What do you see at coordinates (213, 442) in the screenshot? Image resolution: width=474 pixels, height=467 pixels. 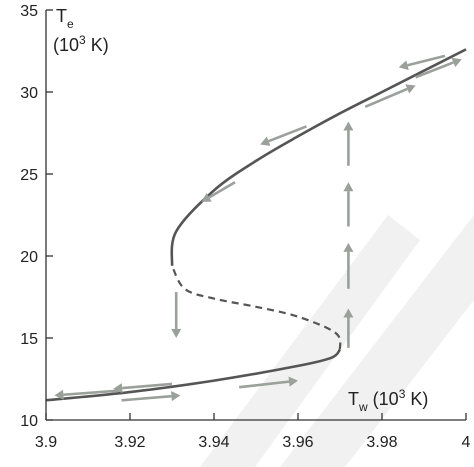 I see `x-tick-label: 3.94` at bounding box center [213, 442].